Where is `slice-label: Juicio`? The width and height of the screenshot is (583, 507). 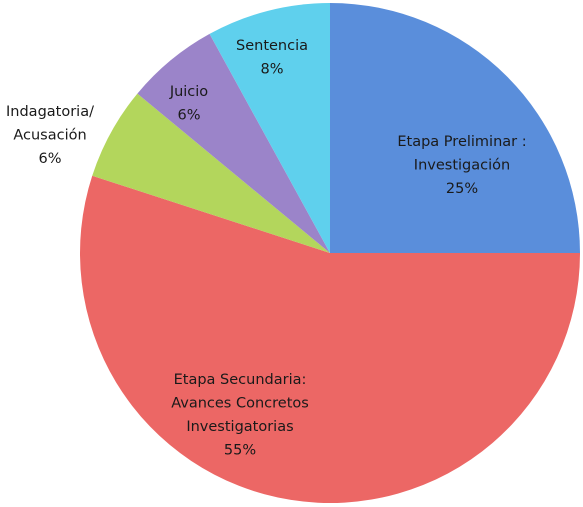
slice-label: Juicio is located at coordinates (188, 92).